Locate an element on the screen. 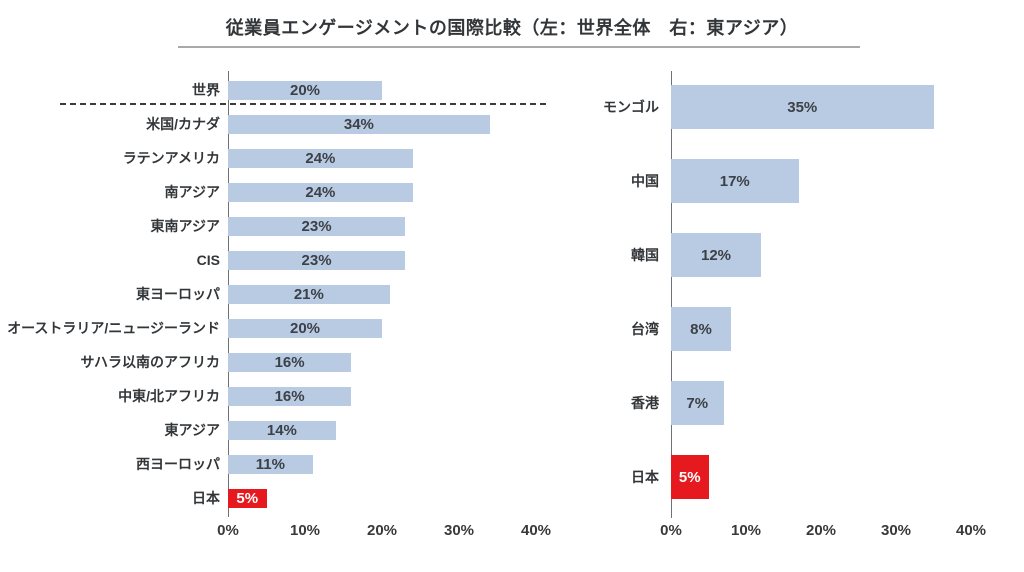 This screenshot has width=1024, height=572. bar-value-label: 16% is located at coordinates (289, 362).